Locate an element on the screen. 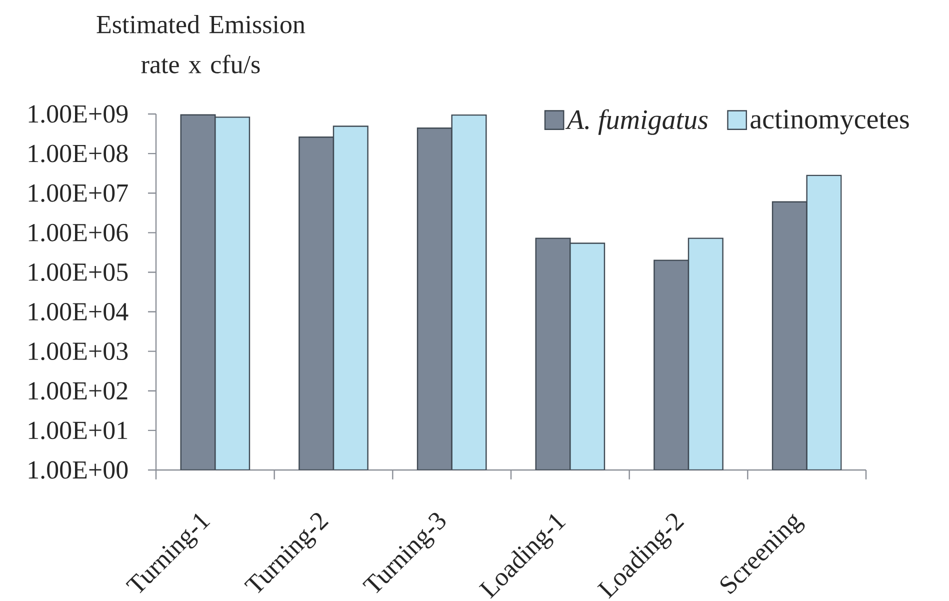  y-axis-title: Estimated Emission rate x cfu/s is located at coordinates (201, 44).